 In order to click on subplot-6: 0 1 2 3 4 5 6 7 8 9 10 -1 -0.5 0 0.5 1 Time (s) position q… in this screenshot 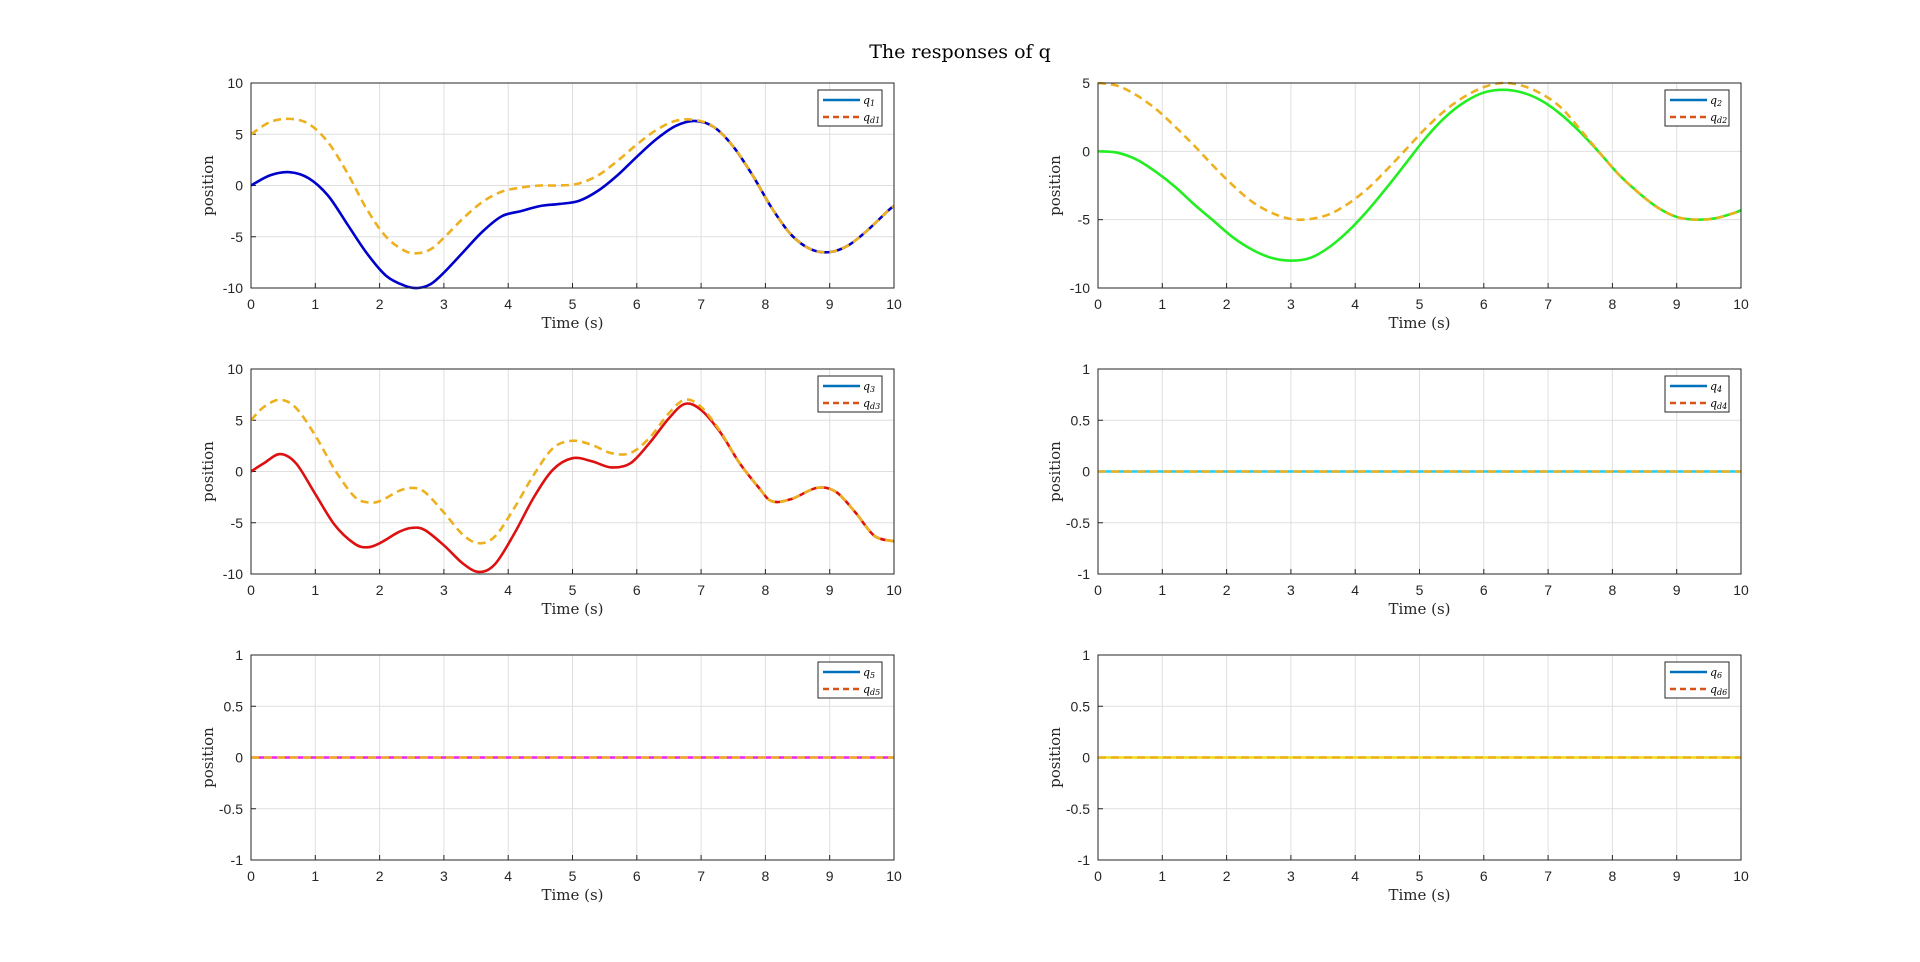, I will do `click(1397, 775)`.